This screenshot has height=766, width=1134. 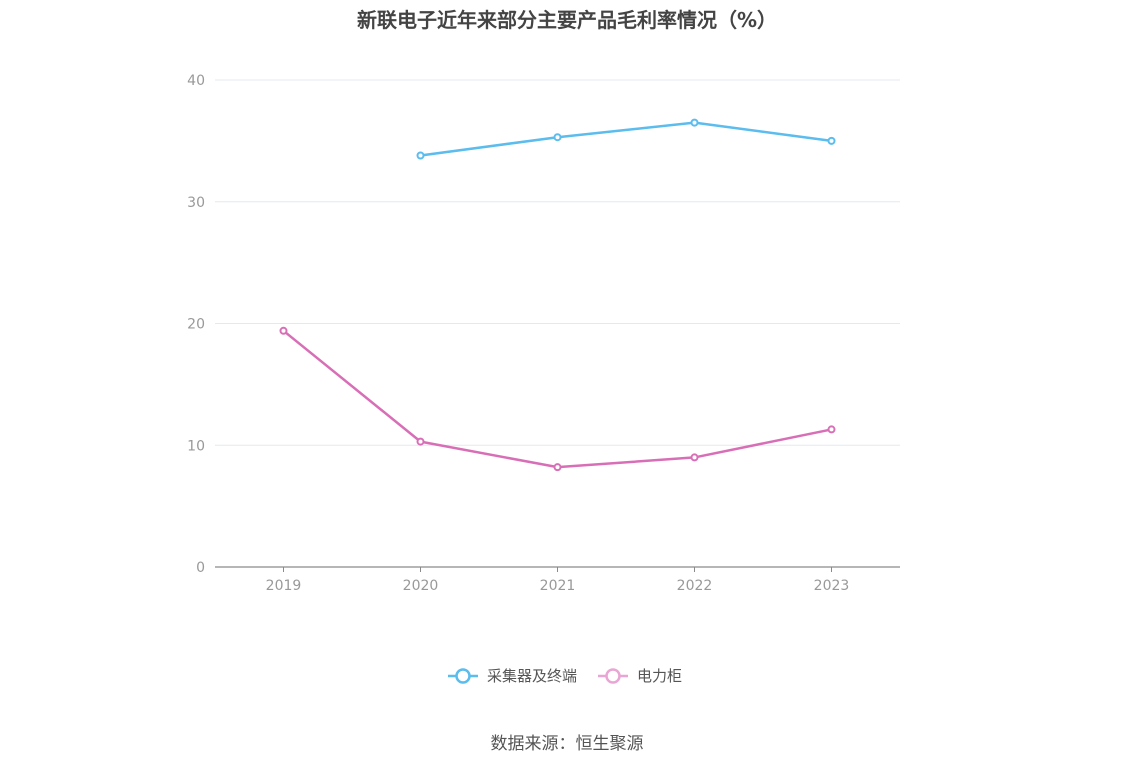 I want to click on y-tick-label: 0, so click(x=200, y=568).